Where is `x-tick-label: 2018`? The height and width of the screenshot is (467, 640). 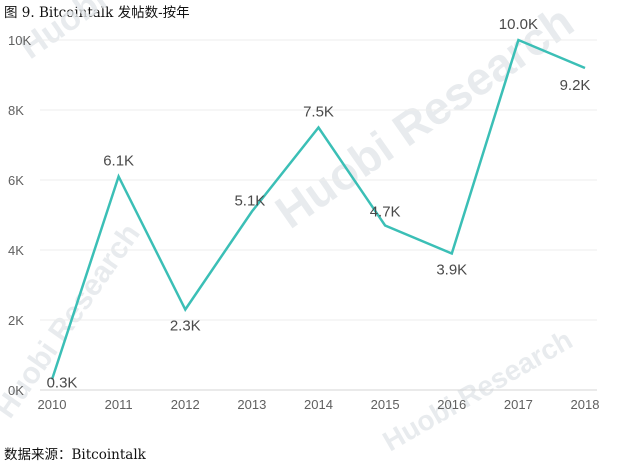
x-tick-label: 2018 is located at coordinates (585, 404).